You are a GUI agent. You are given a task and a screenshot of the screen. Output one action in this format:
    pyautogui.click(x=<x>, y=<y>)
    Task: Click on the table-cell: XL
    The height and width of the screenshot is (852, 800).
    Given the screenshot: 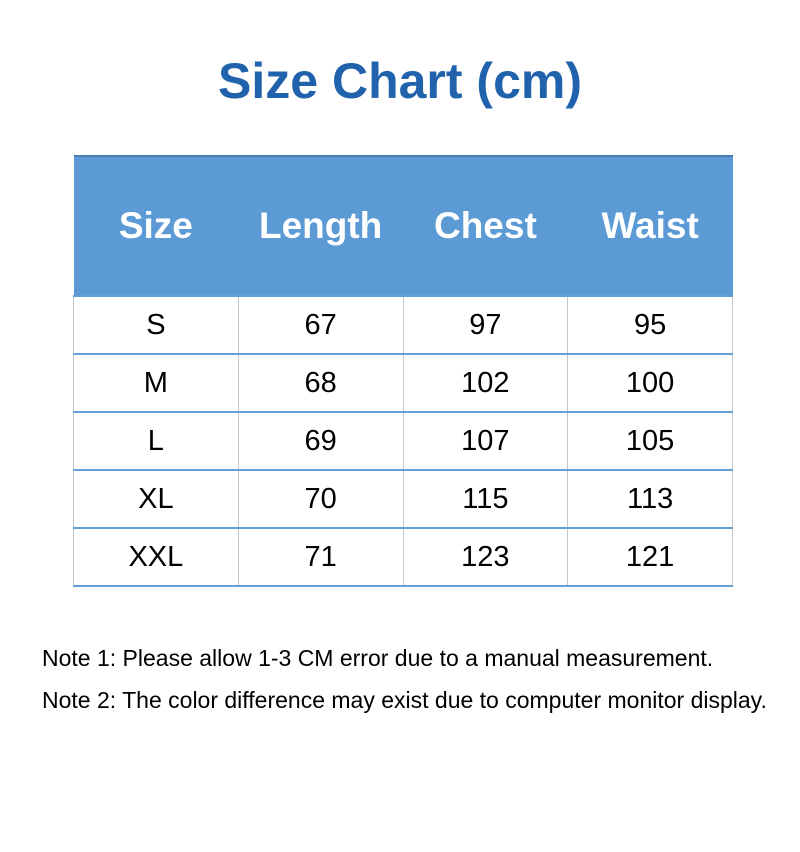 What is the action you would take?
    pyautogui.click(x=156, y=498)
    